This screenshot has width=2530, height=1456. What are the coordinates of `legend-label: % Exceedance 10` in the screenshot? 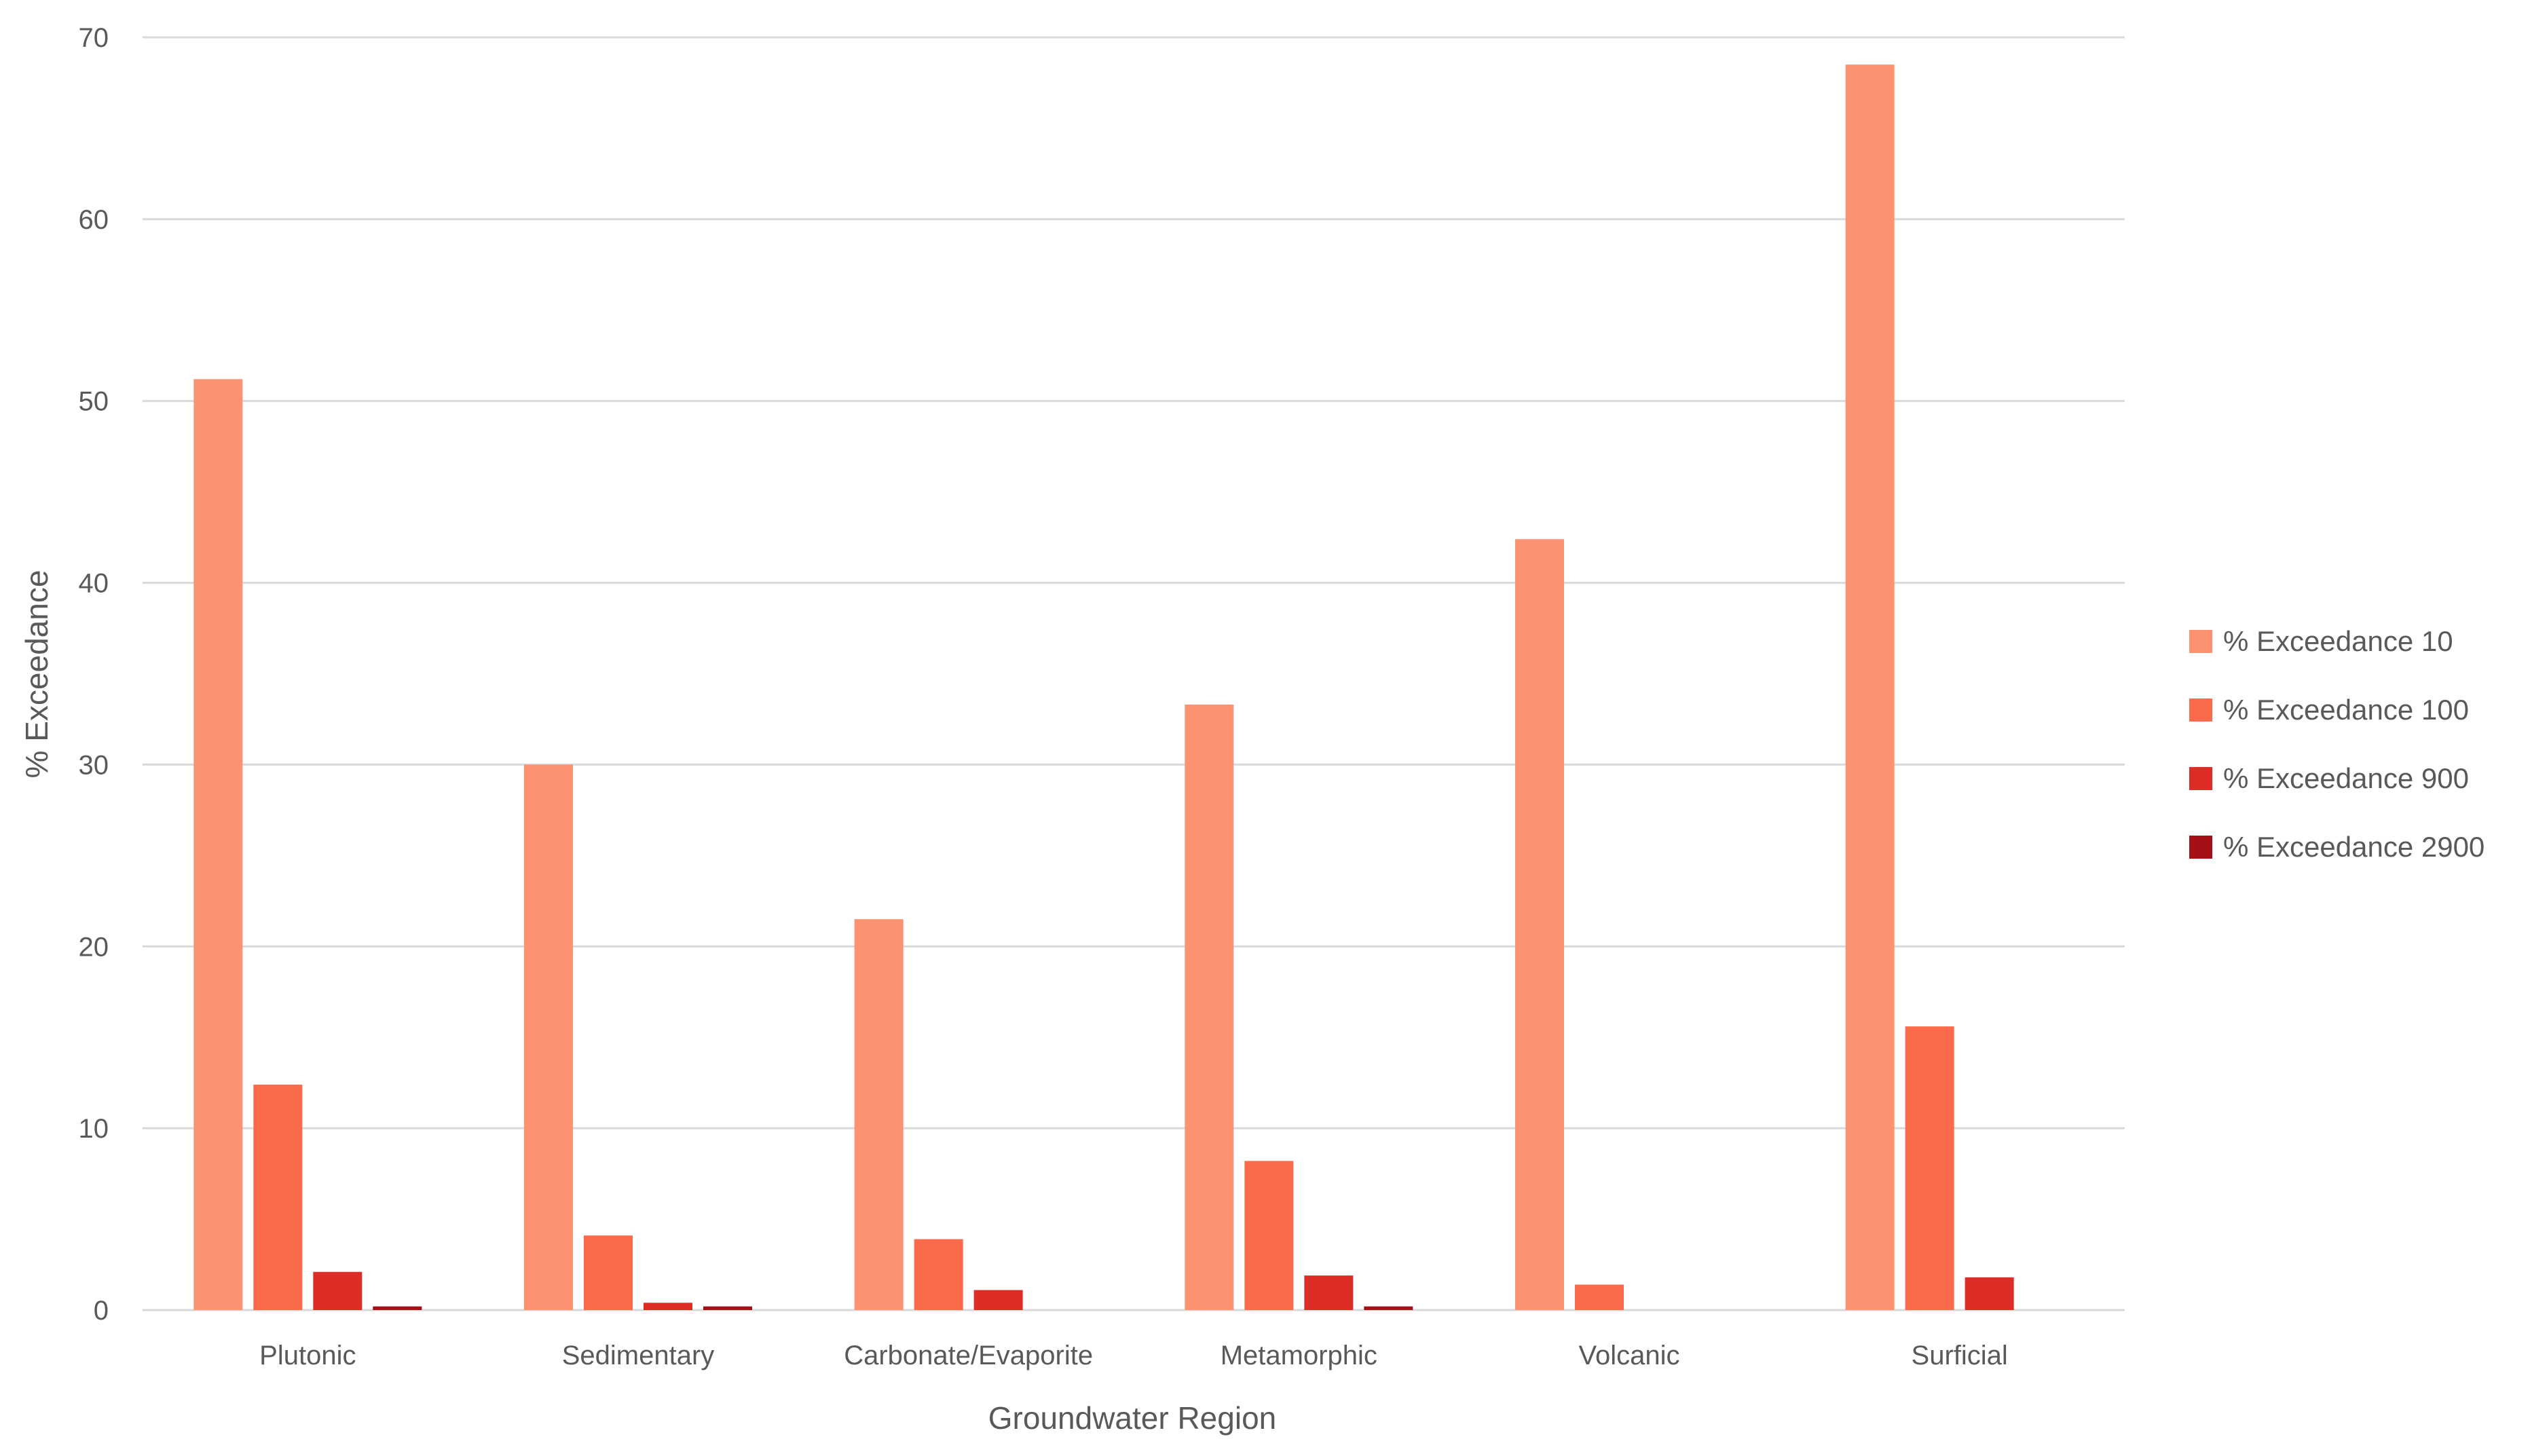 It's located at (2338, 641).